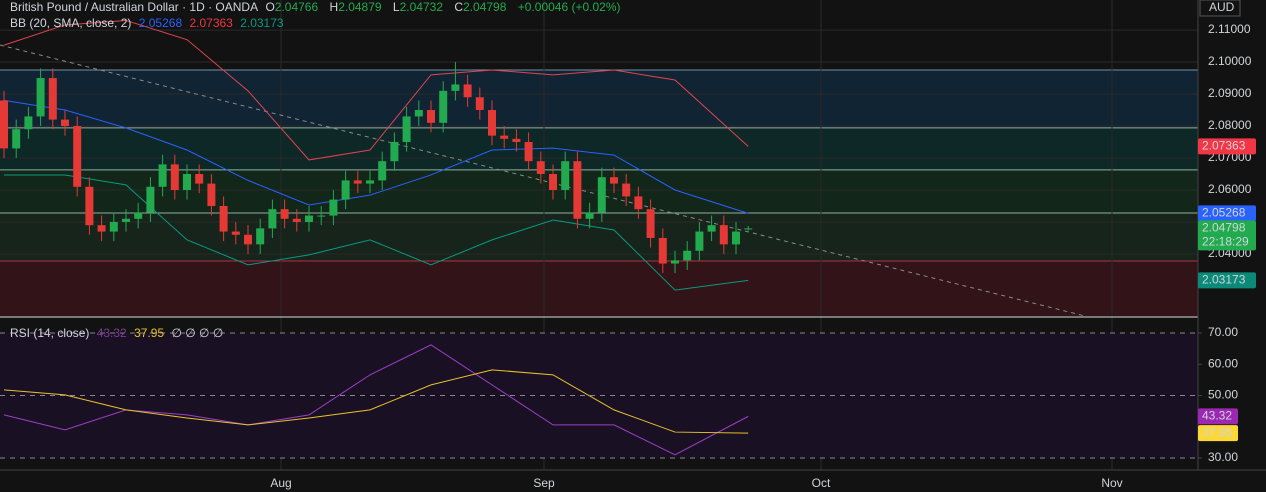 This screenshot has width=1266, height=492. I want to click on currency-box, so click(1220, 8).